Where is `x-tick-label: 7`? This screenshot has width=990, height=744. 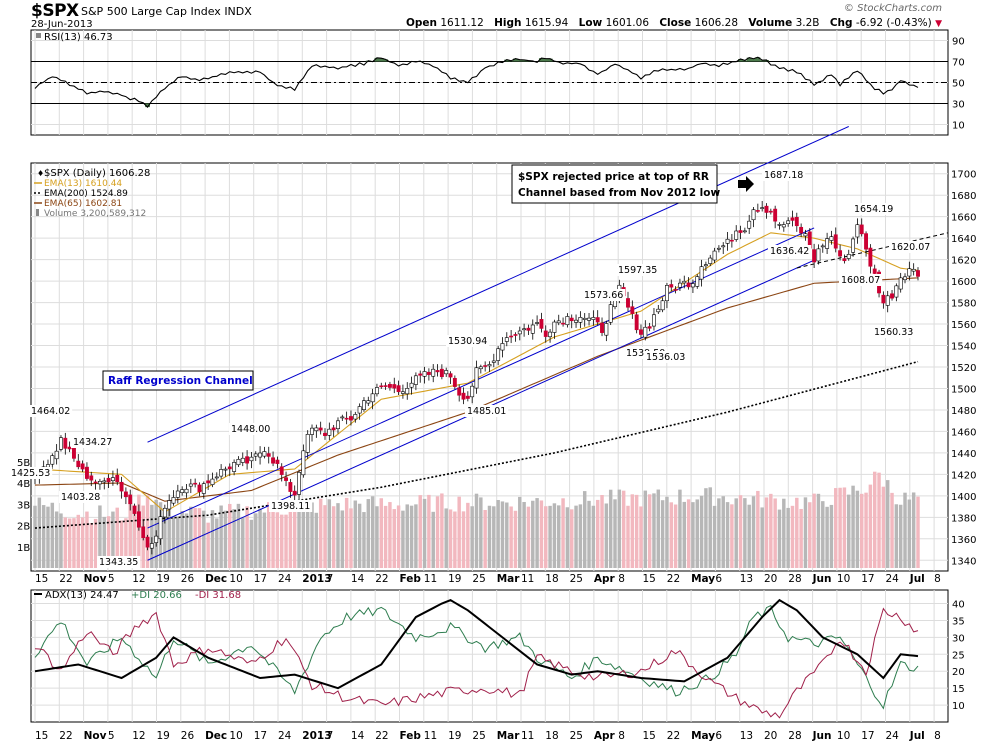 x-tick-label: 7 is located at coordinates (330, 579).